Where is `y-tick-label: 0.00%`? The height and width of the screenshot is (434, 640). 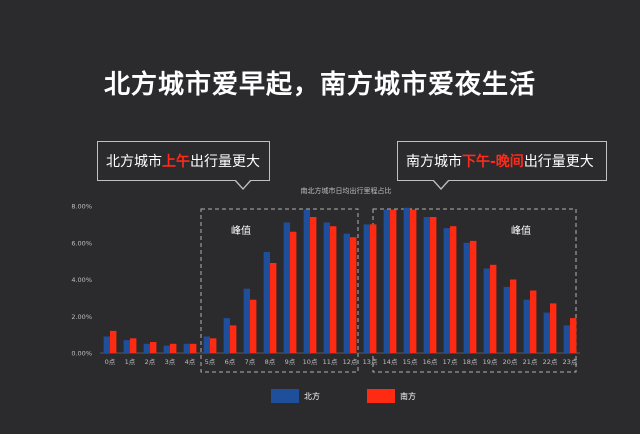 y-tick-label: 0.00% is located at coordinates (81, 354).